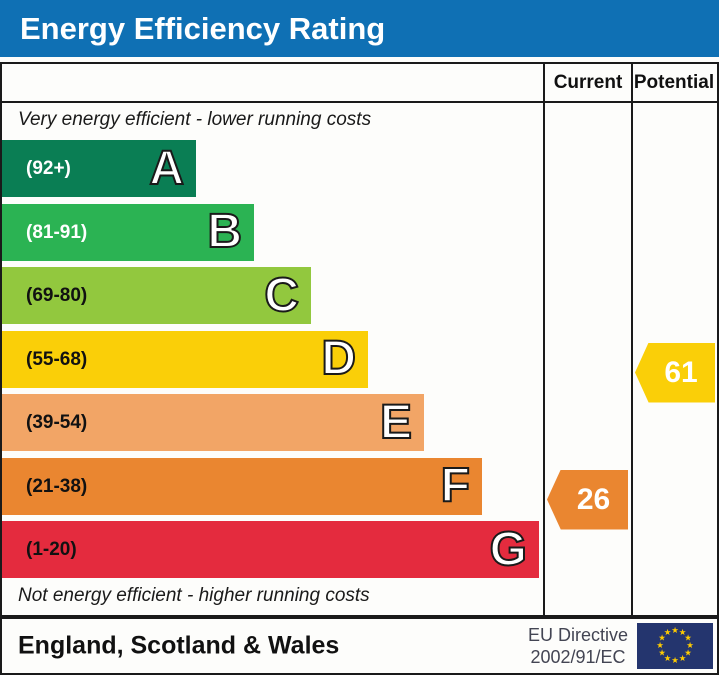 Image resolution: width=719 pixels, height=675 pixels. Describe the element at coordinates (156, 295) in the screenshot. I see `band-c: (69-80) C` at that location.